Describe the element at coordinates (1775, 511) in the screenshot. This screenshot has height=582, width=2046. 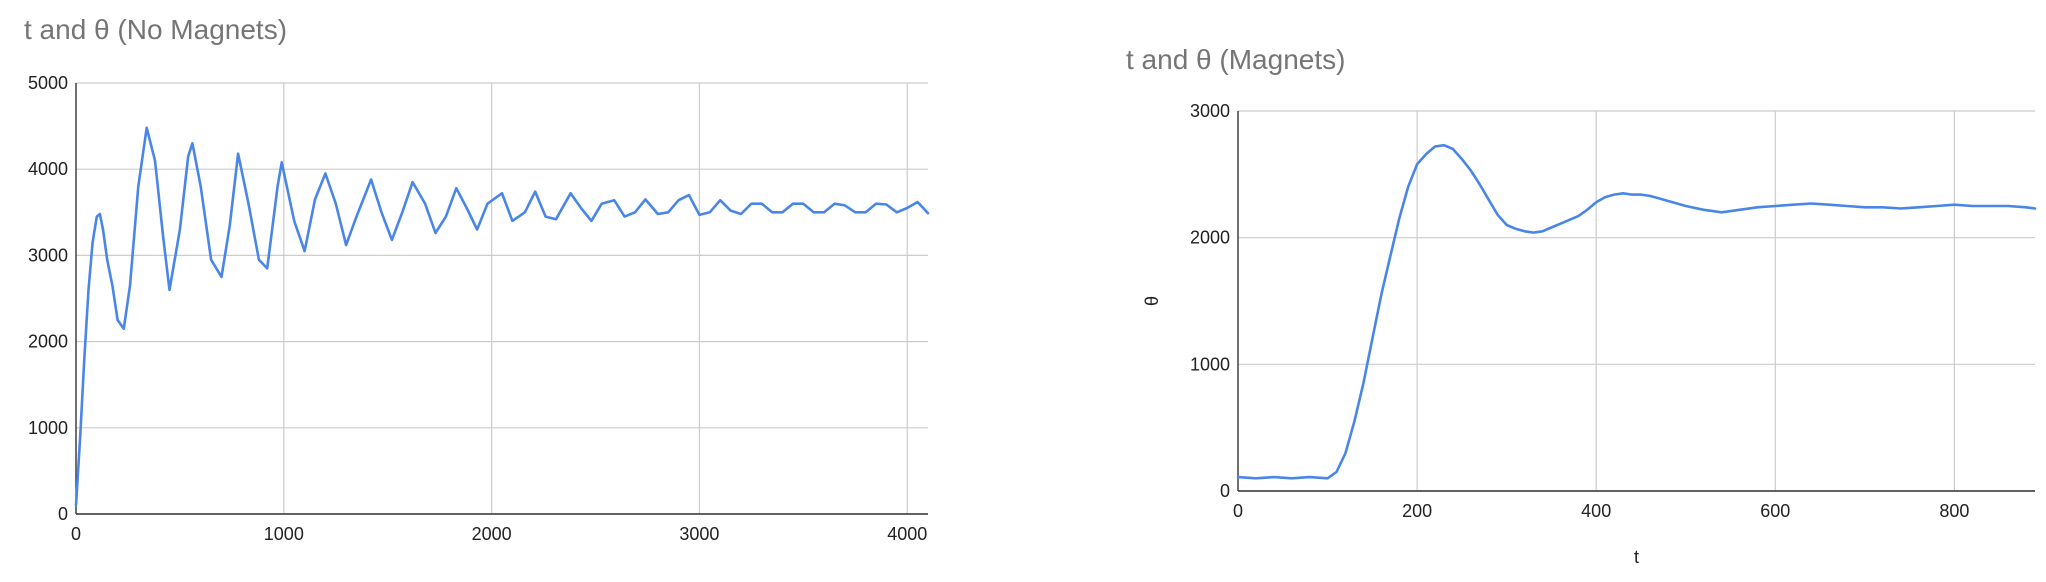
I see `x-tick-label: 600` at that location.